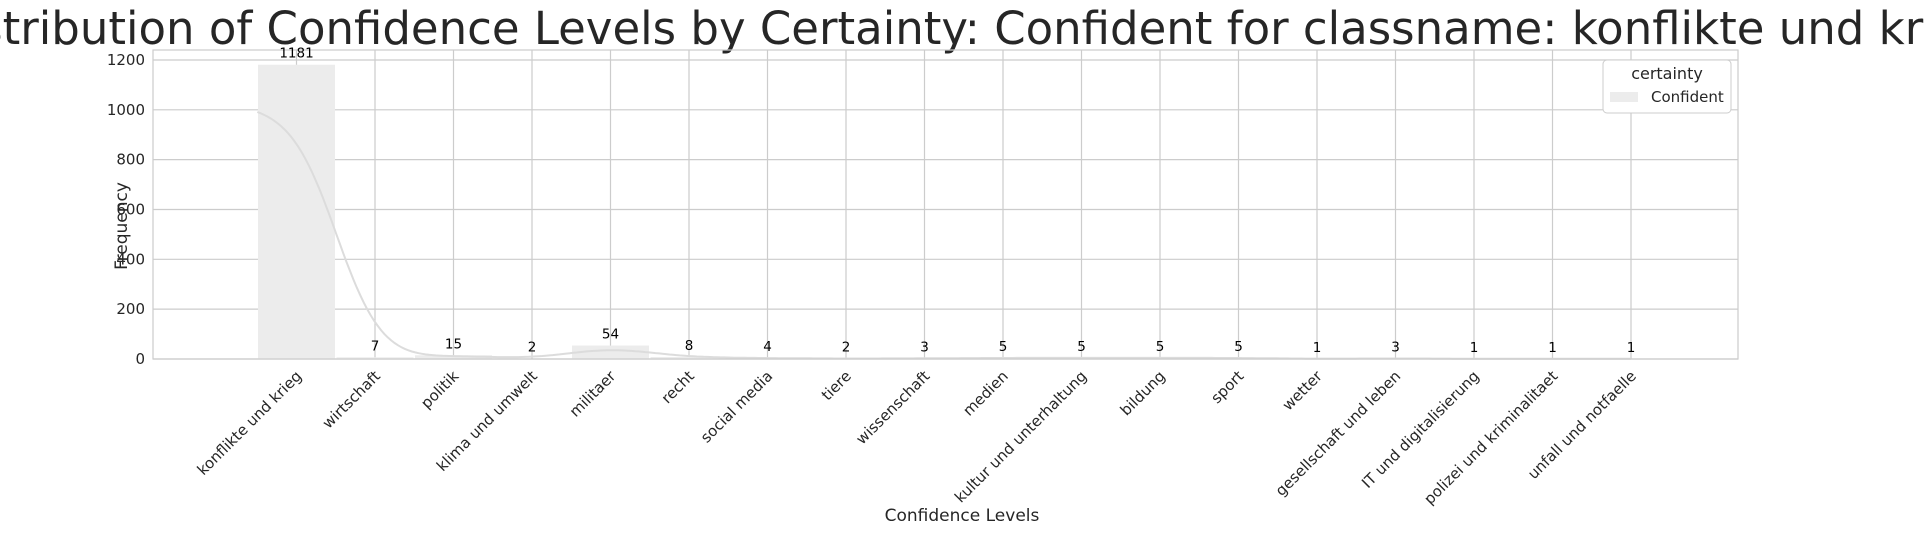 This screenshot has height=535, width=1925. I want to click on y-tick-label: 600, so click(130, 209).